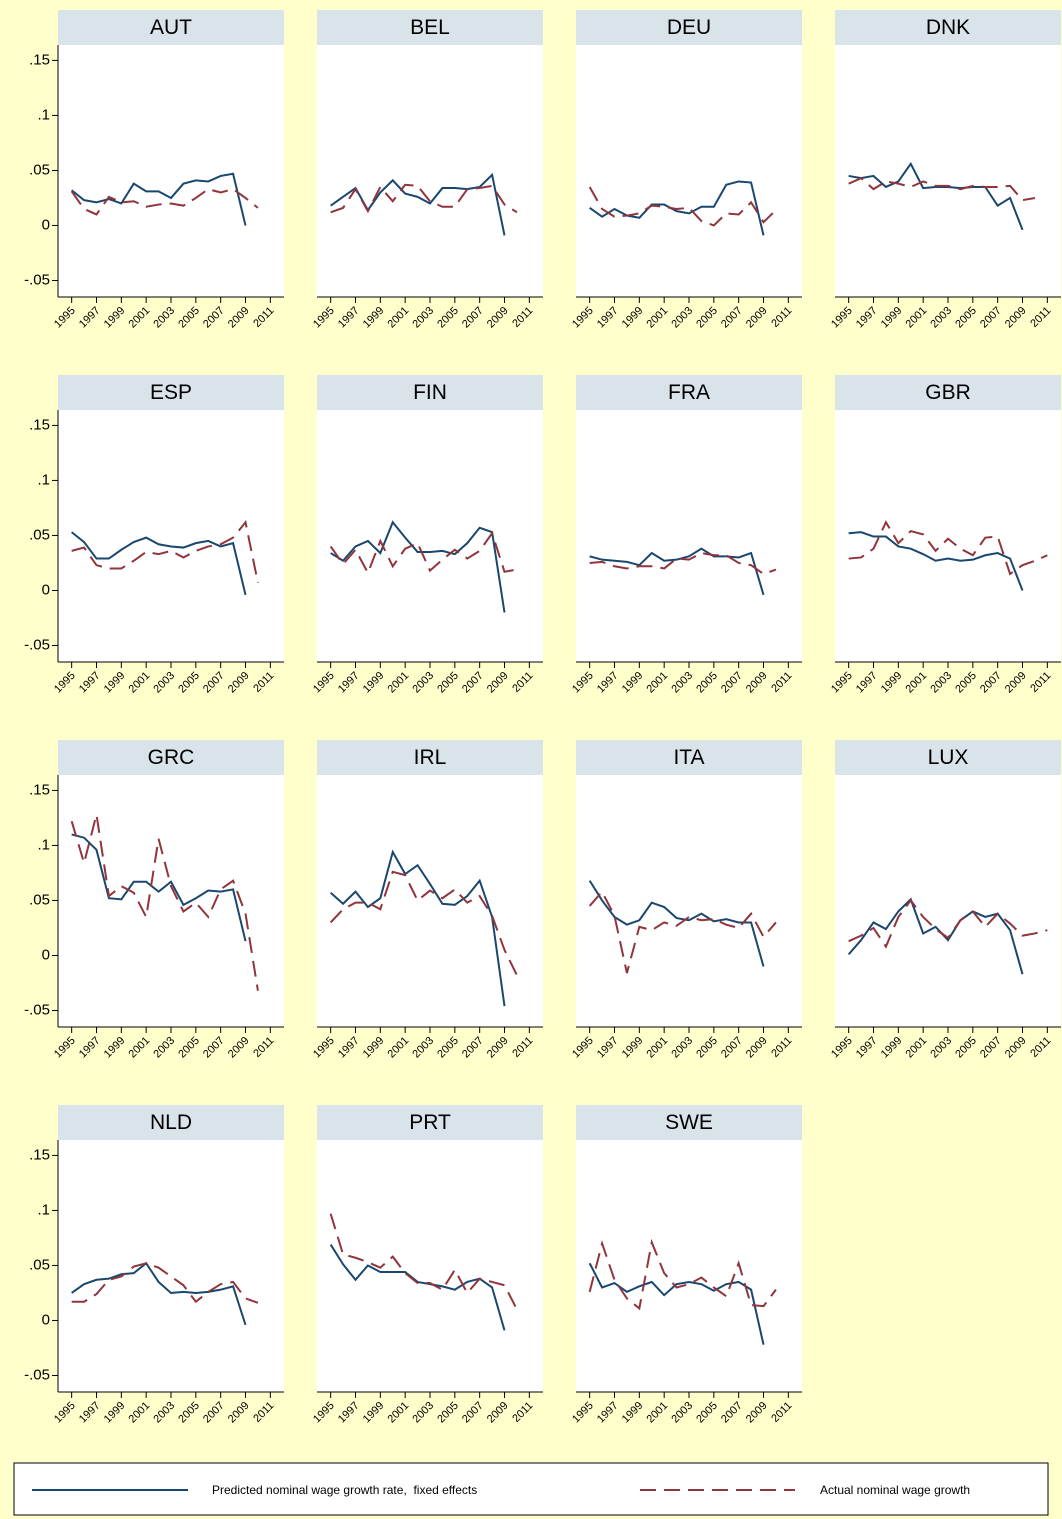 This screenshot has width=1062, height=1519. I want to click on y-tick-label: .05, so click(39, 1264).